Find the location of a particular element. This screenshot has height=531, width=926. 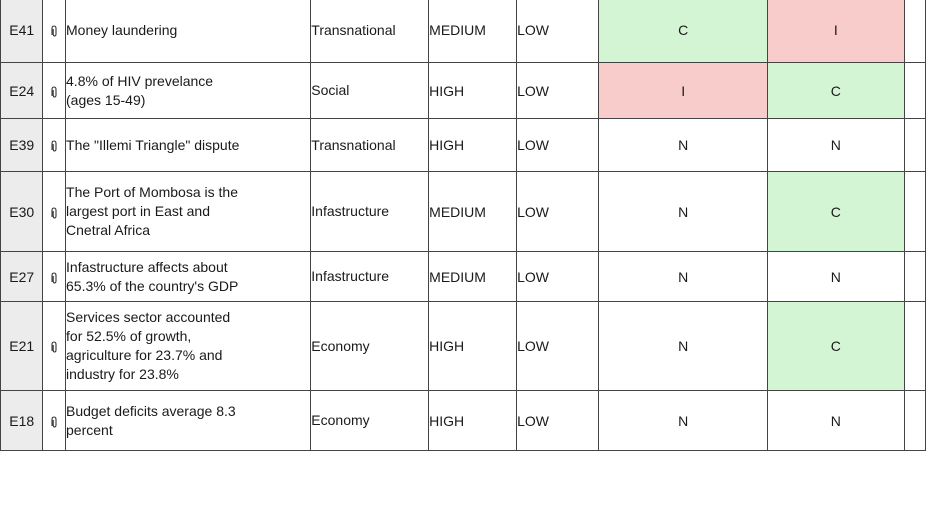

row-id: E27 is located at coordinates (22, 276).